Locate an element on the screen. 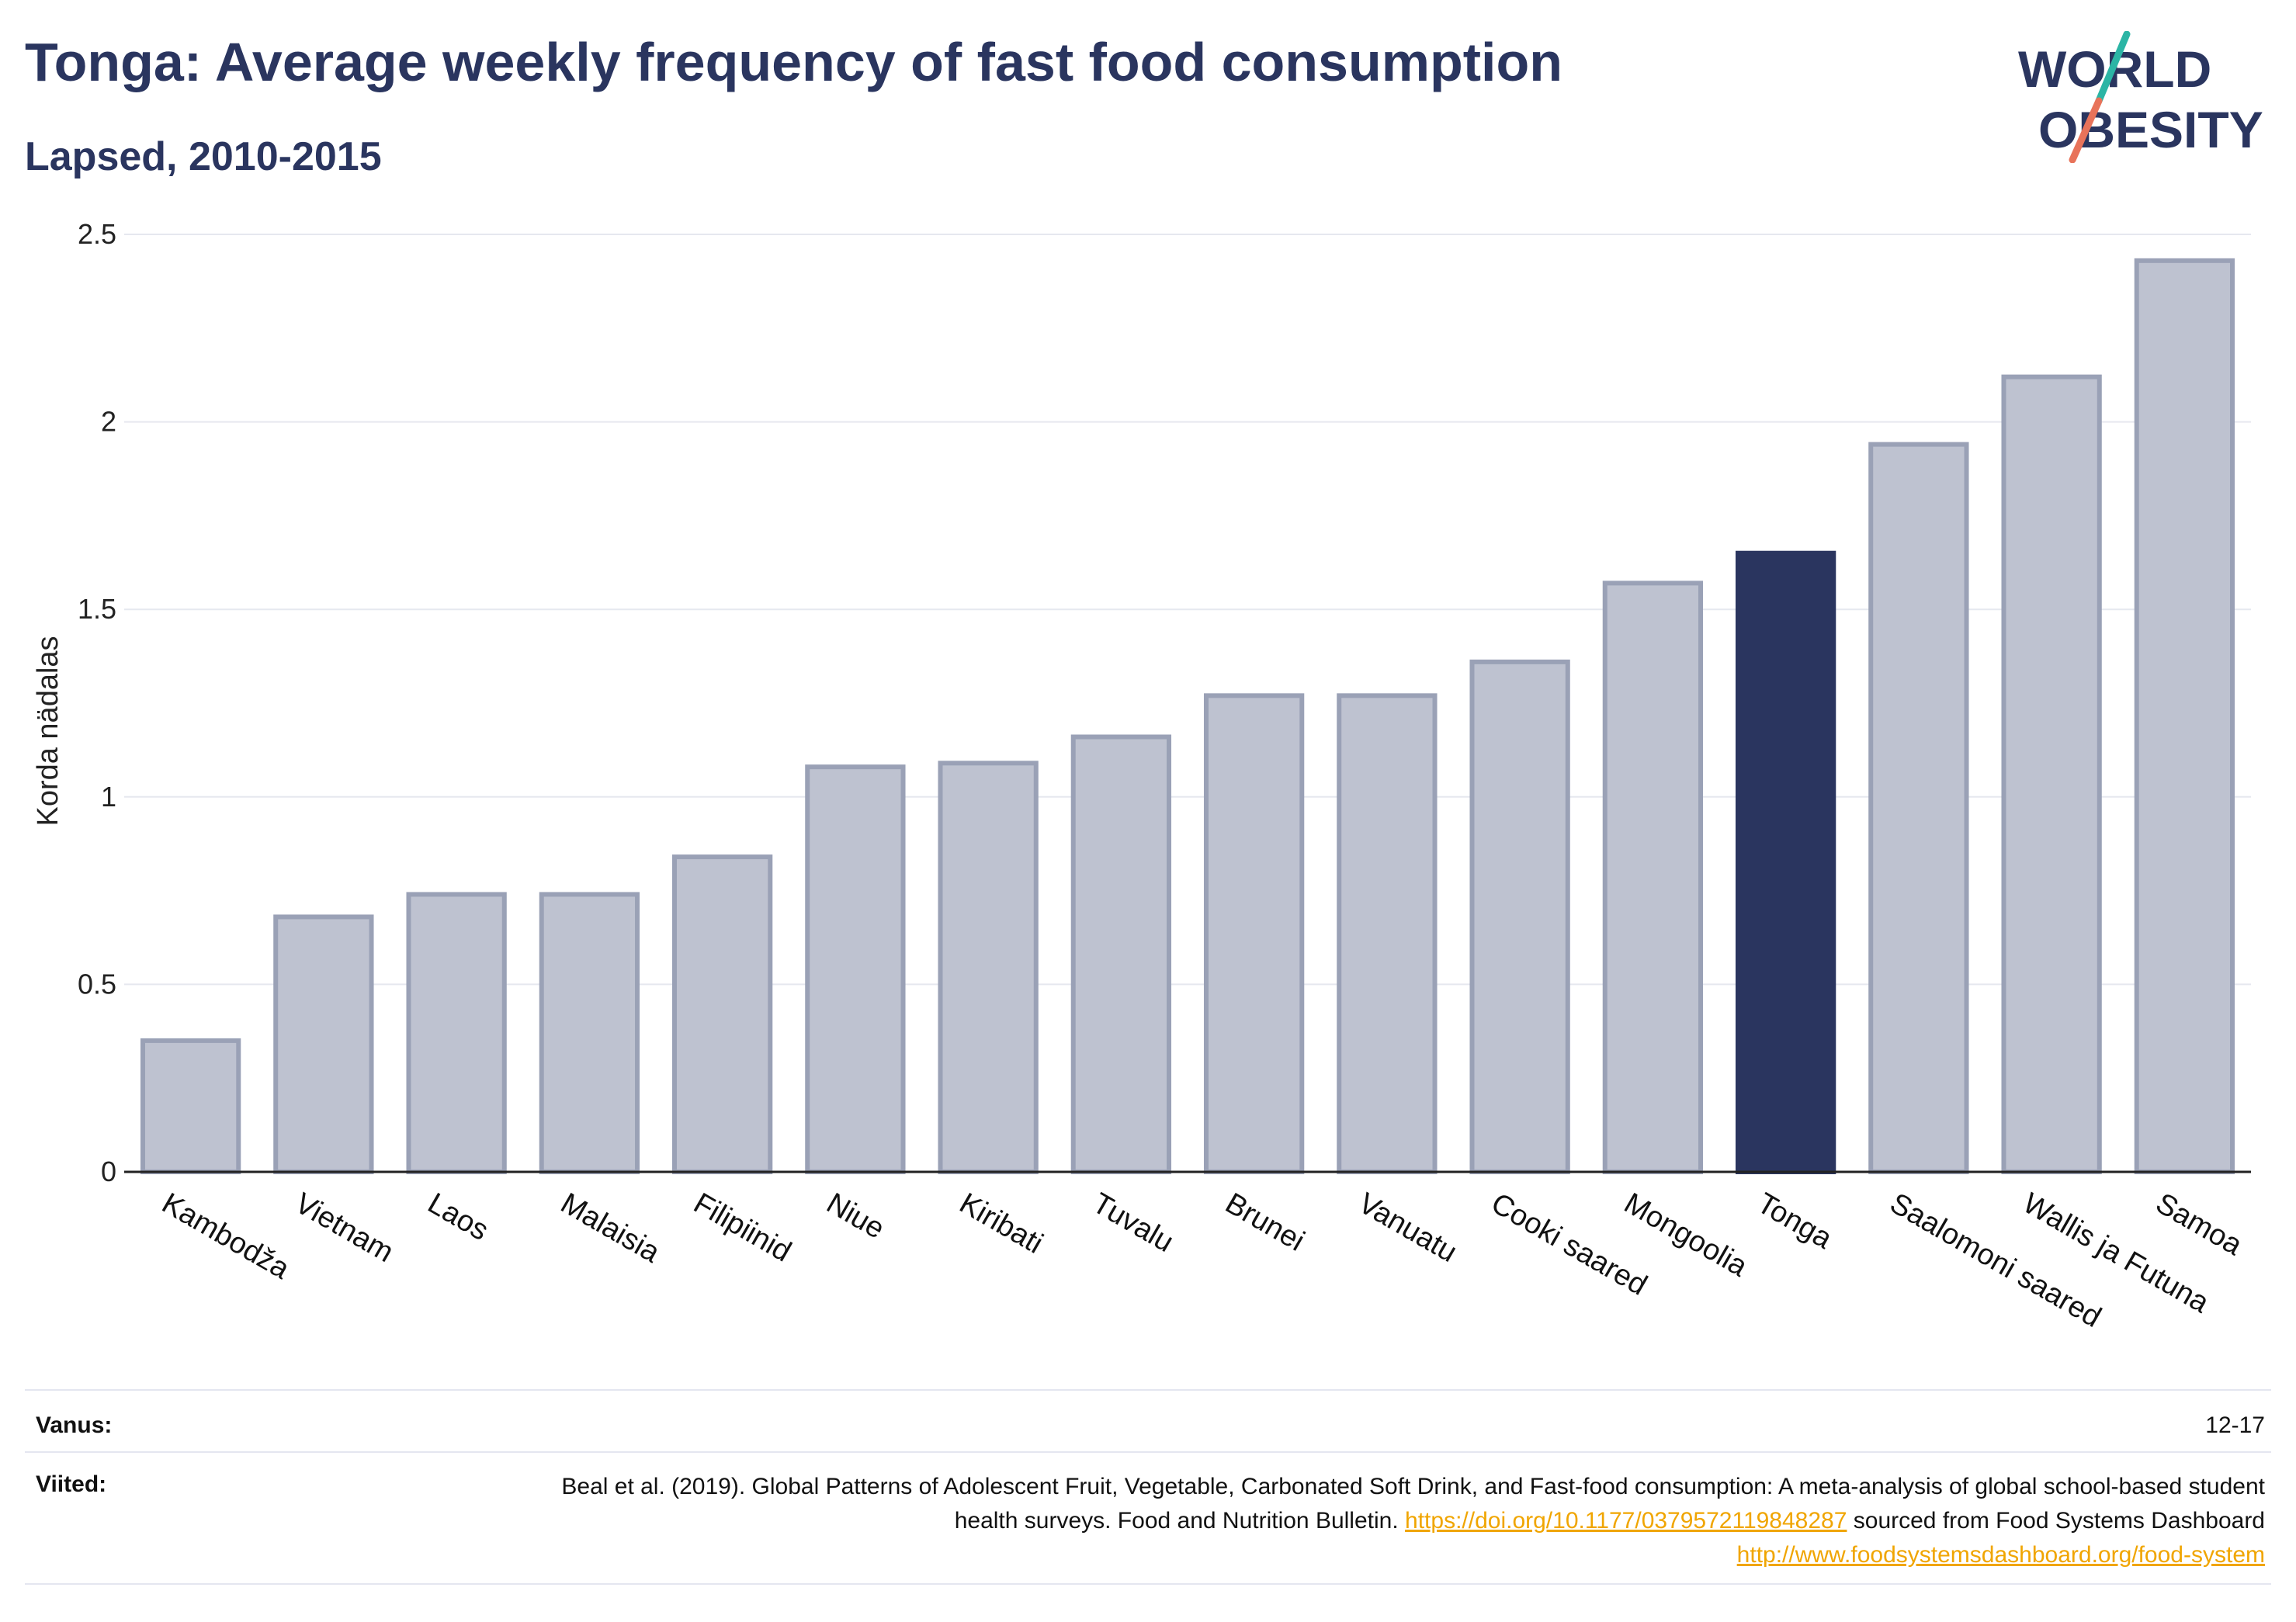 The height and width of the screenshot is (1622, 2296). chart-subtitle: Lapsed, 2010-2015 is located at coordinates (203, 156).